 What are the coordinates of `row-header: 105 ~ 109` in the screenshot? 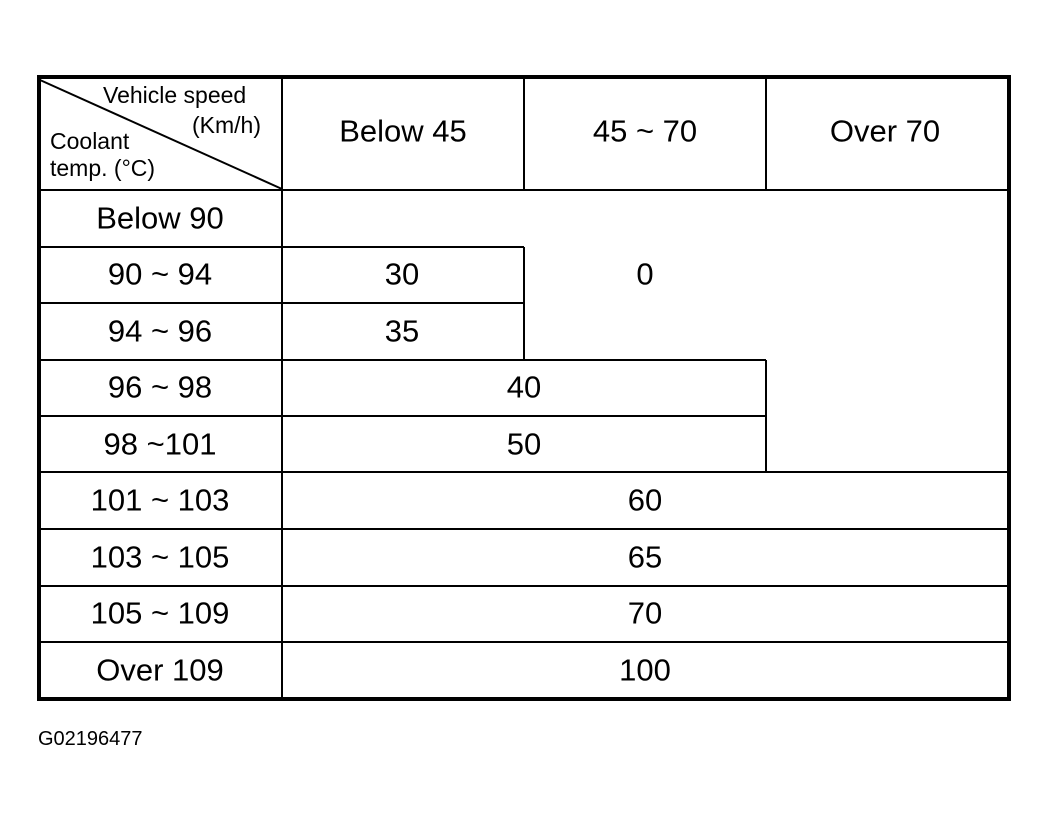 It's located at (160, 613).